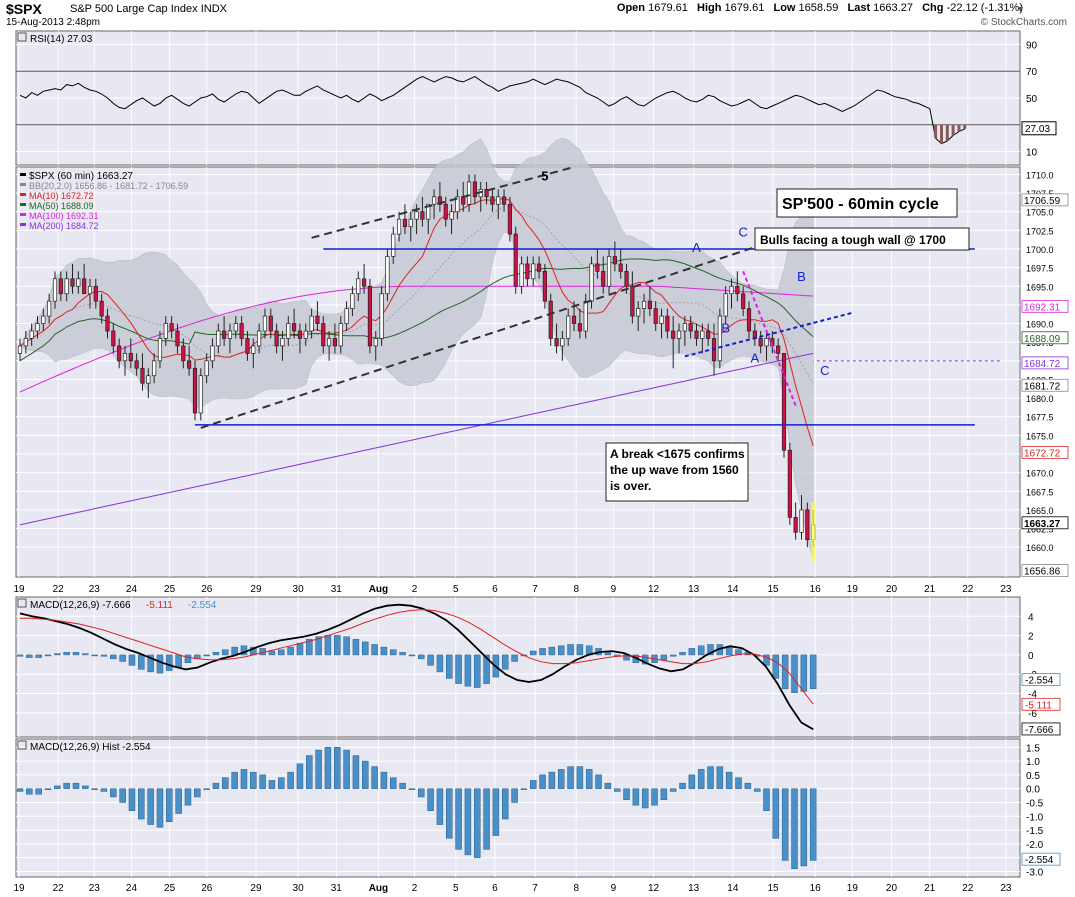  Describe the element at coordinates (492, 110) in the screenshot. I see `rsi-line` at that location.